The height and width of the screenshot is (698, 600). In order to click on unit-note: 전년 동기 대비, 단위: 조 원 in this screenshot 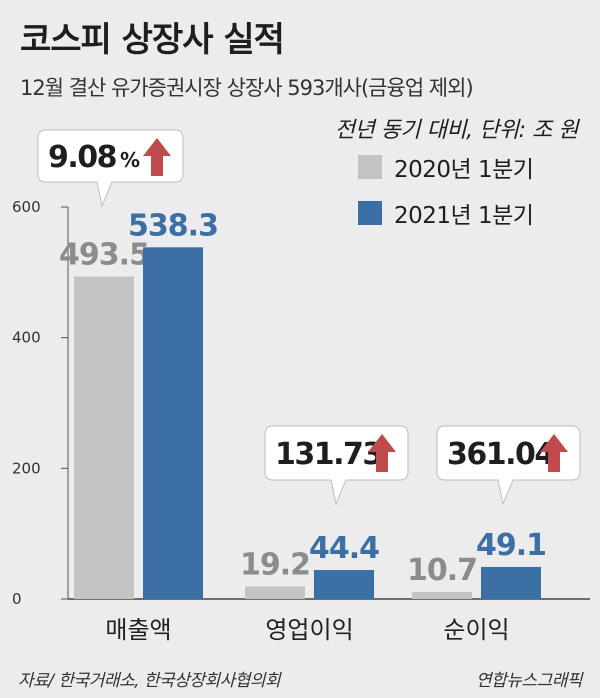, I will do `click(456, 130)`.